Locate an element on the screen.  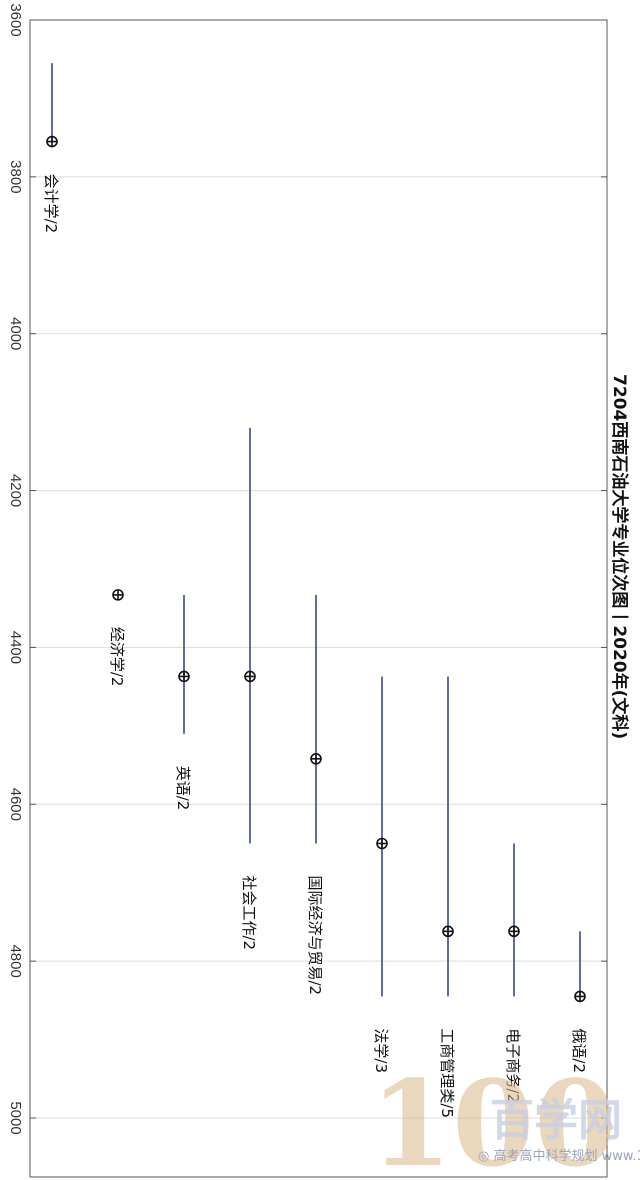
watermark-logo: 100 百学网 ◎ 高考高中科学规划 www.100xue.net is located at coordinates (505, 1117).